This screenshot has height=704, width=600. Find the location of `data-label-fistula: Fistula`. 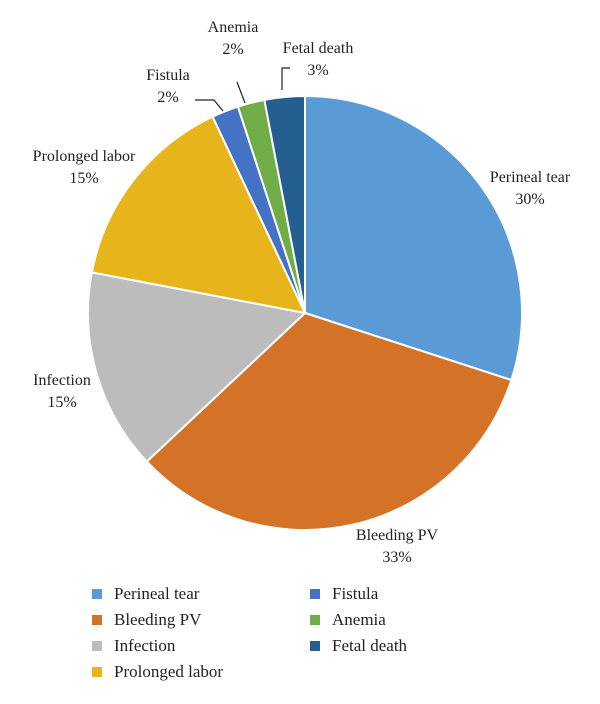

data-label-fistula: Fistula is located at coordinates (168, 75).